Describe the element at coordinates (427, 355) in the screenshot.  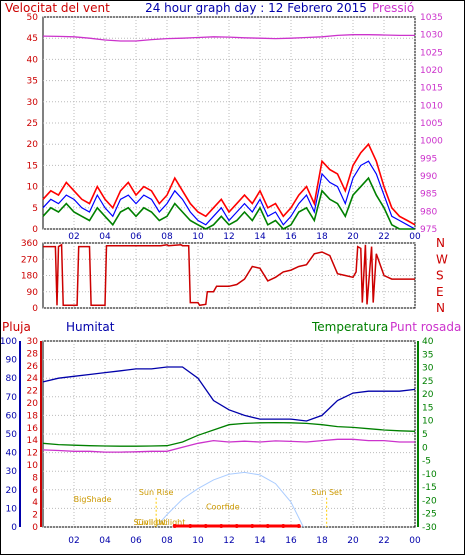
I see `temperature-tick-label: 35` at that location.